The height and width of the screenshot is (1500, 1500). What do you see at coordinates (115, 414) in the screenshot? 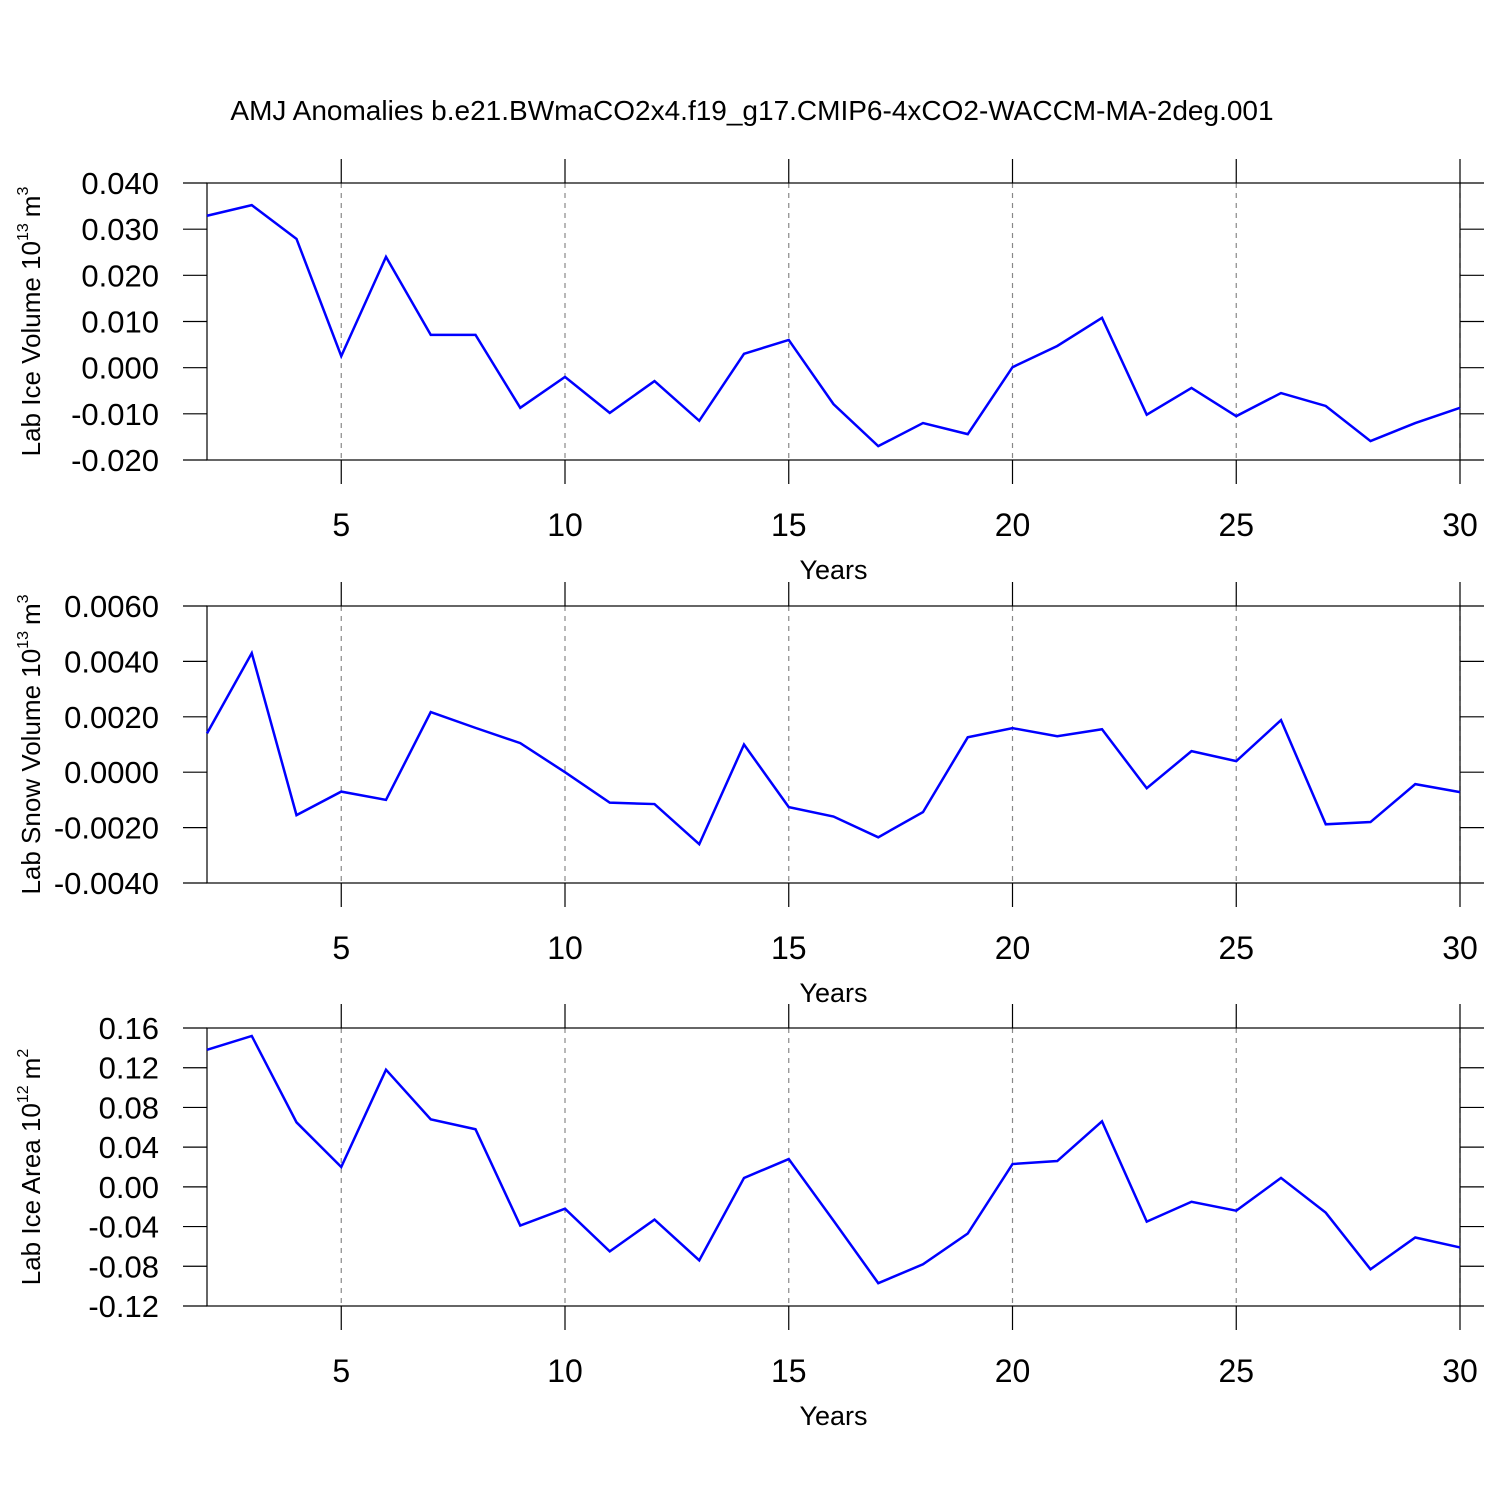
I see `y-tick-label: -0.010` at bounding box center [115, 414].